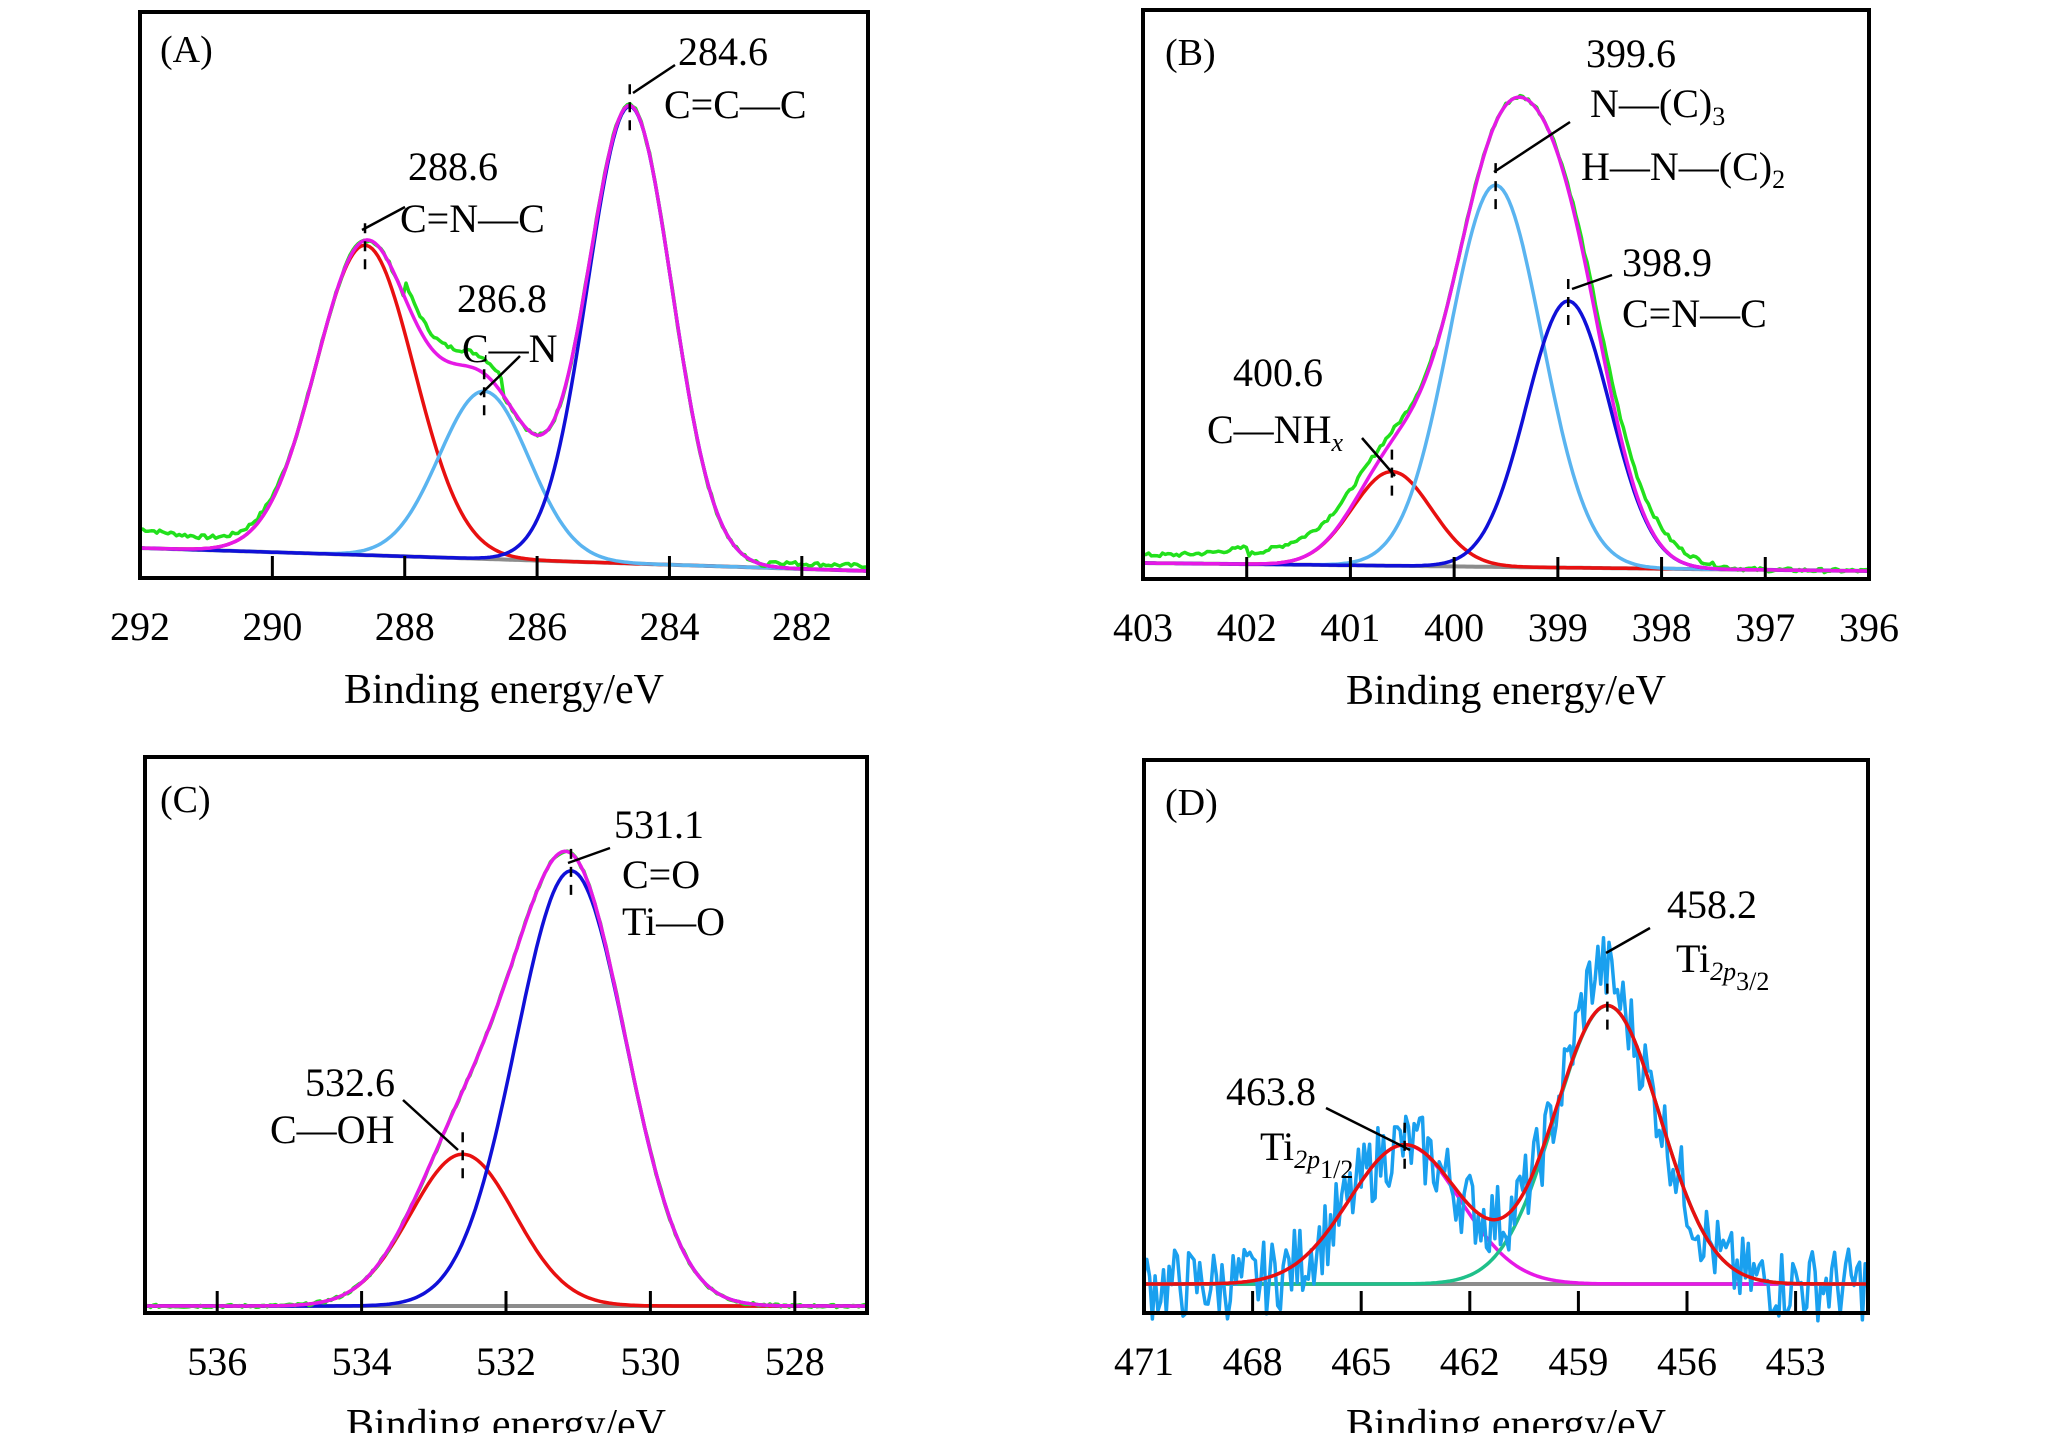  I want to click on species-text: C=O, so click(661, 874).